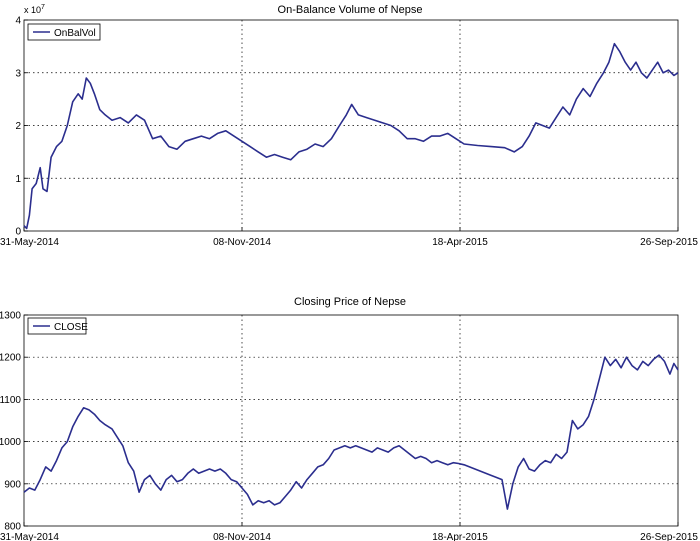 This screenshot has width=700, height=541. I want to click on obv-y-tick-label: 0, so click(18, 232).